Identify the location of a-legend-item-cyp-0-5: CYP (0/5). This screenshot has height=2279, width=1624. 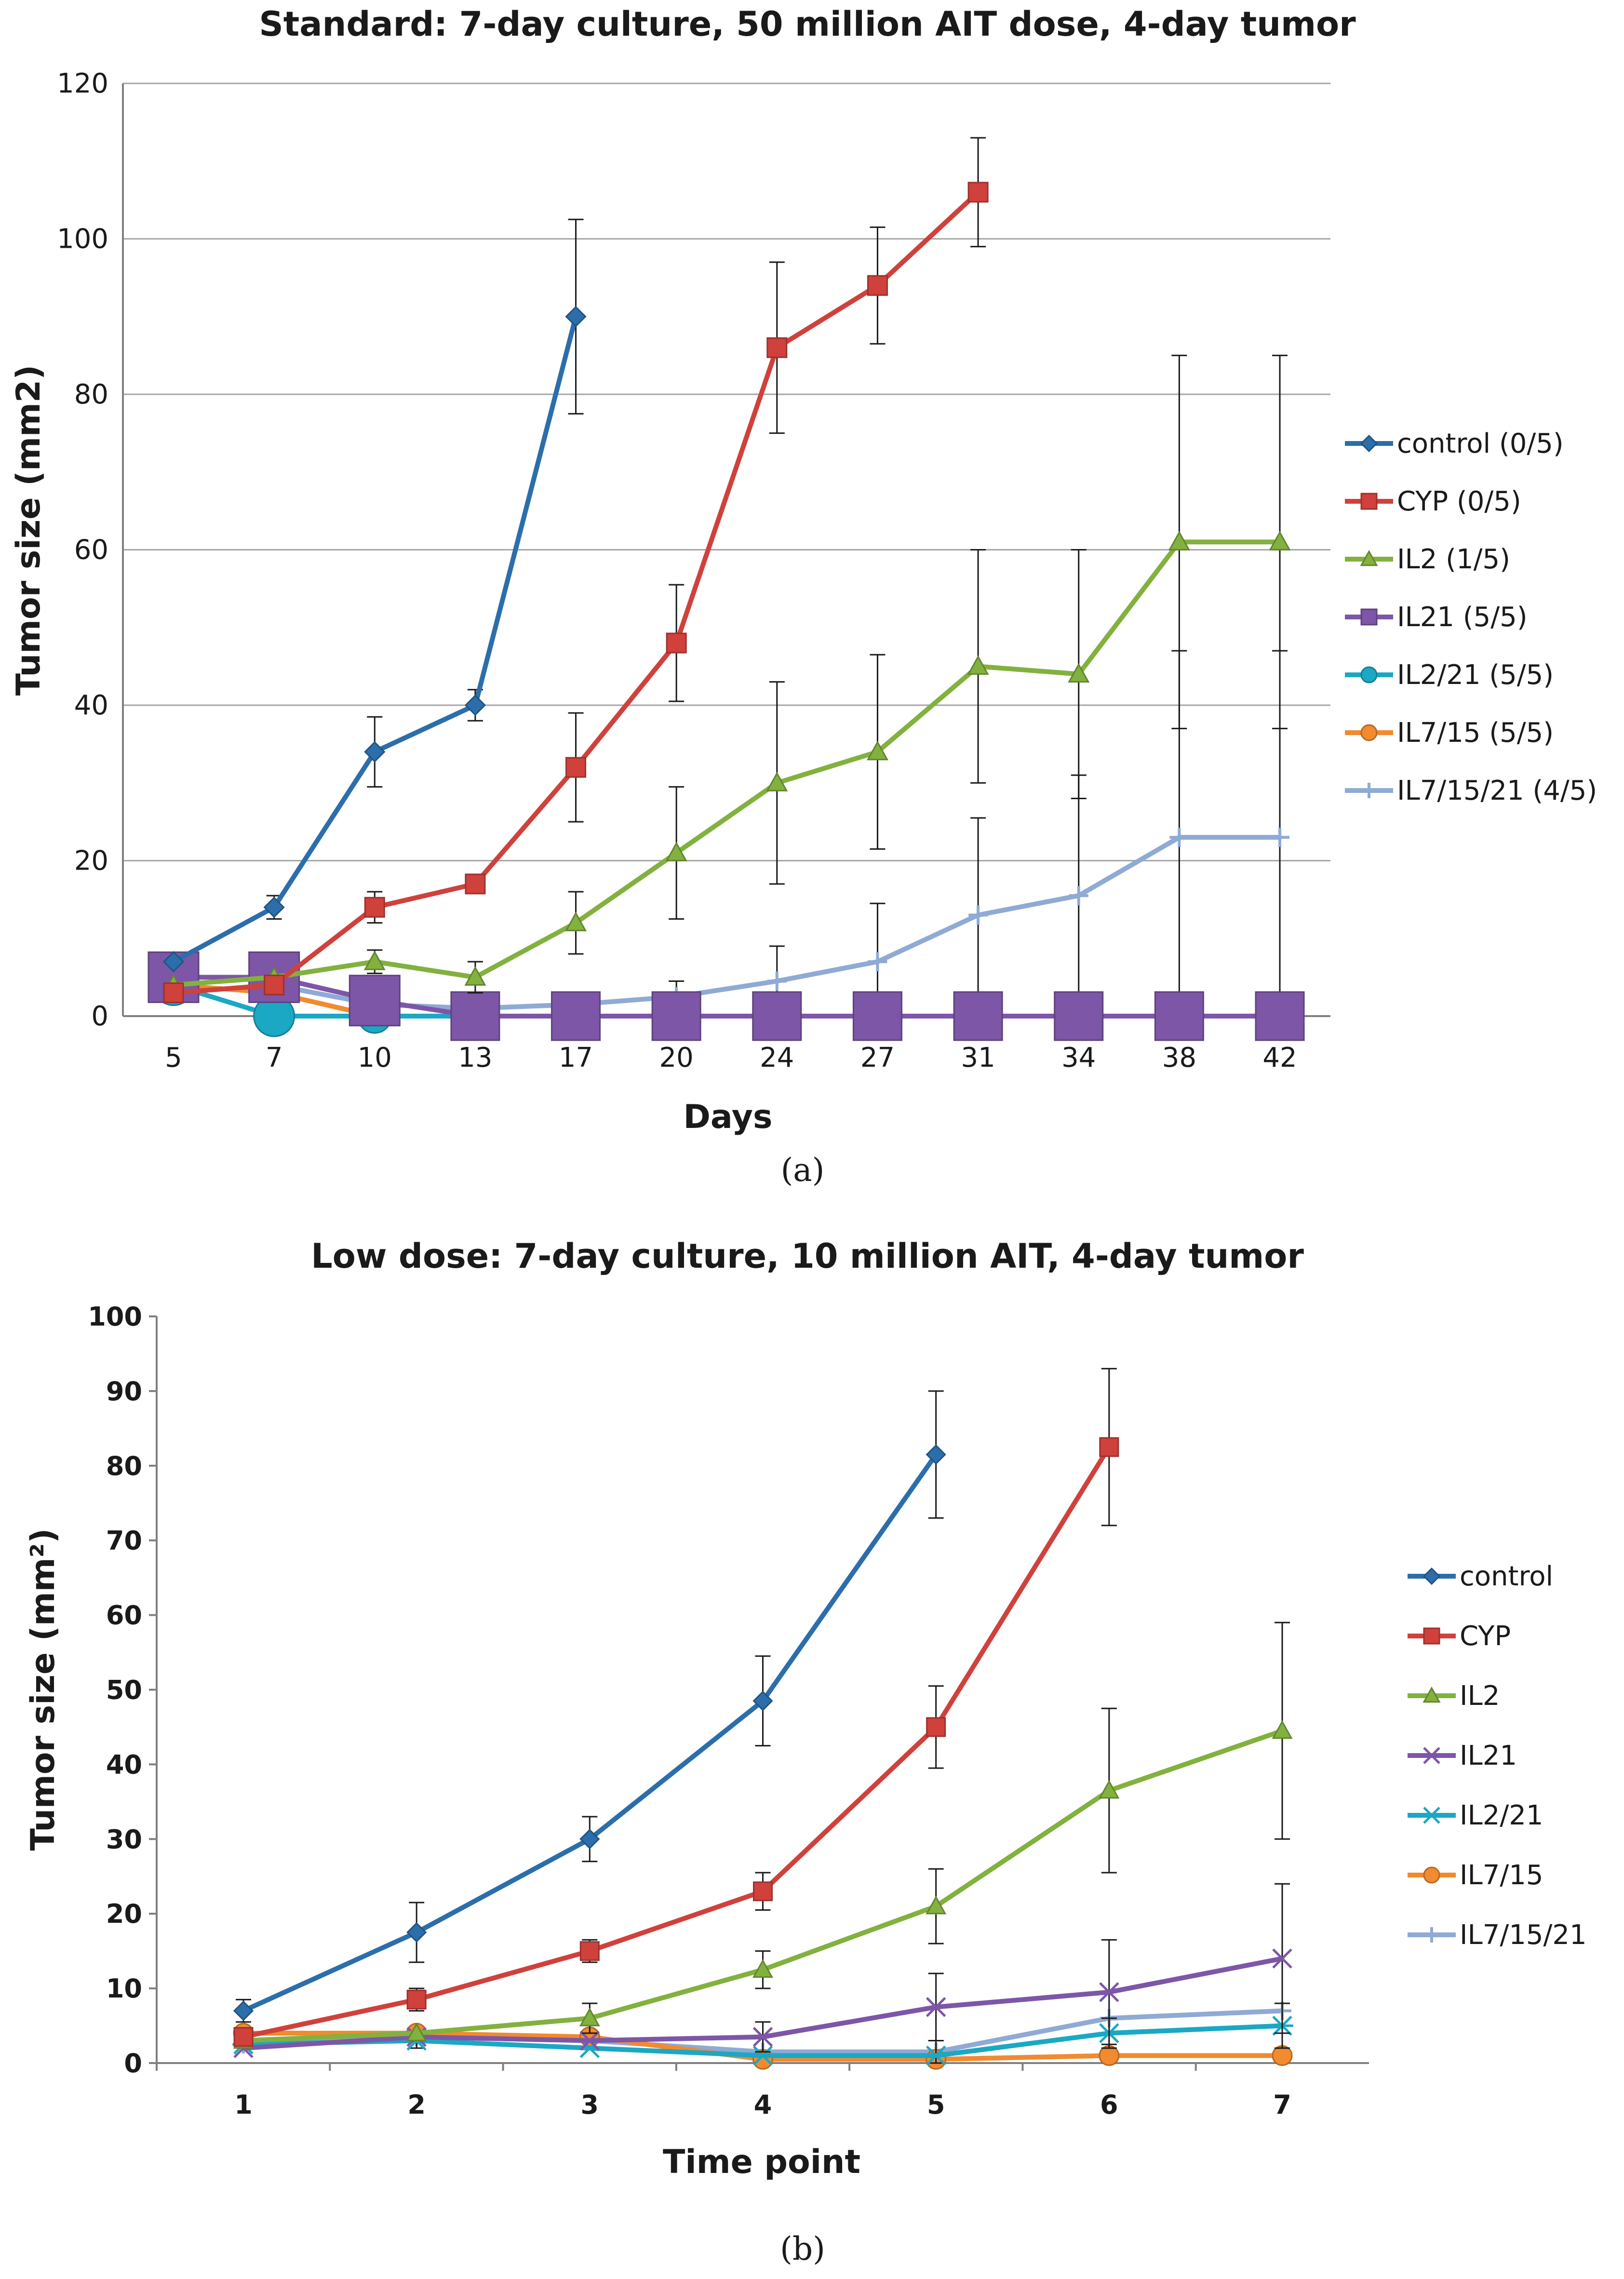
(1433, 501).